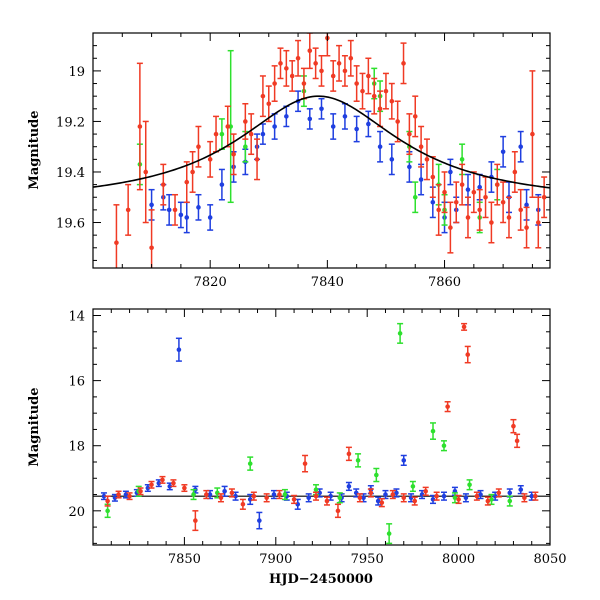 The height and width of the screenshot is (600, 600). Describe the element at coordinates (184, 559) in the screenshot. I see `x-tick-label: 7850` at that location.